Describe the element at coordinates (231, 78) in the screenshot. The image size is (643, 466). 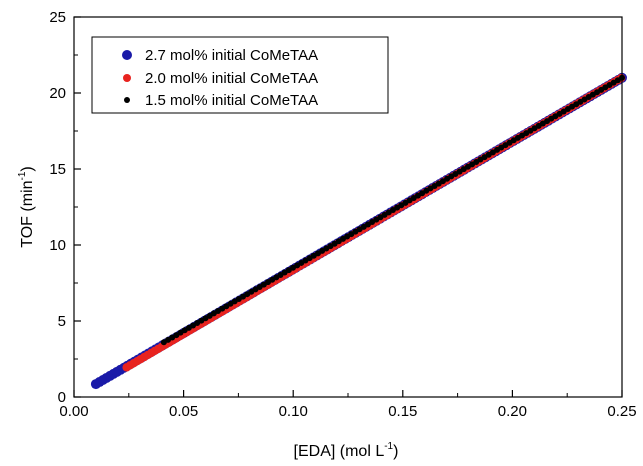
I see `legend-label-2.0: 2.0 mol% initial CoMeTAA` at that location.